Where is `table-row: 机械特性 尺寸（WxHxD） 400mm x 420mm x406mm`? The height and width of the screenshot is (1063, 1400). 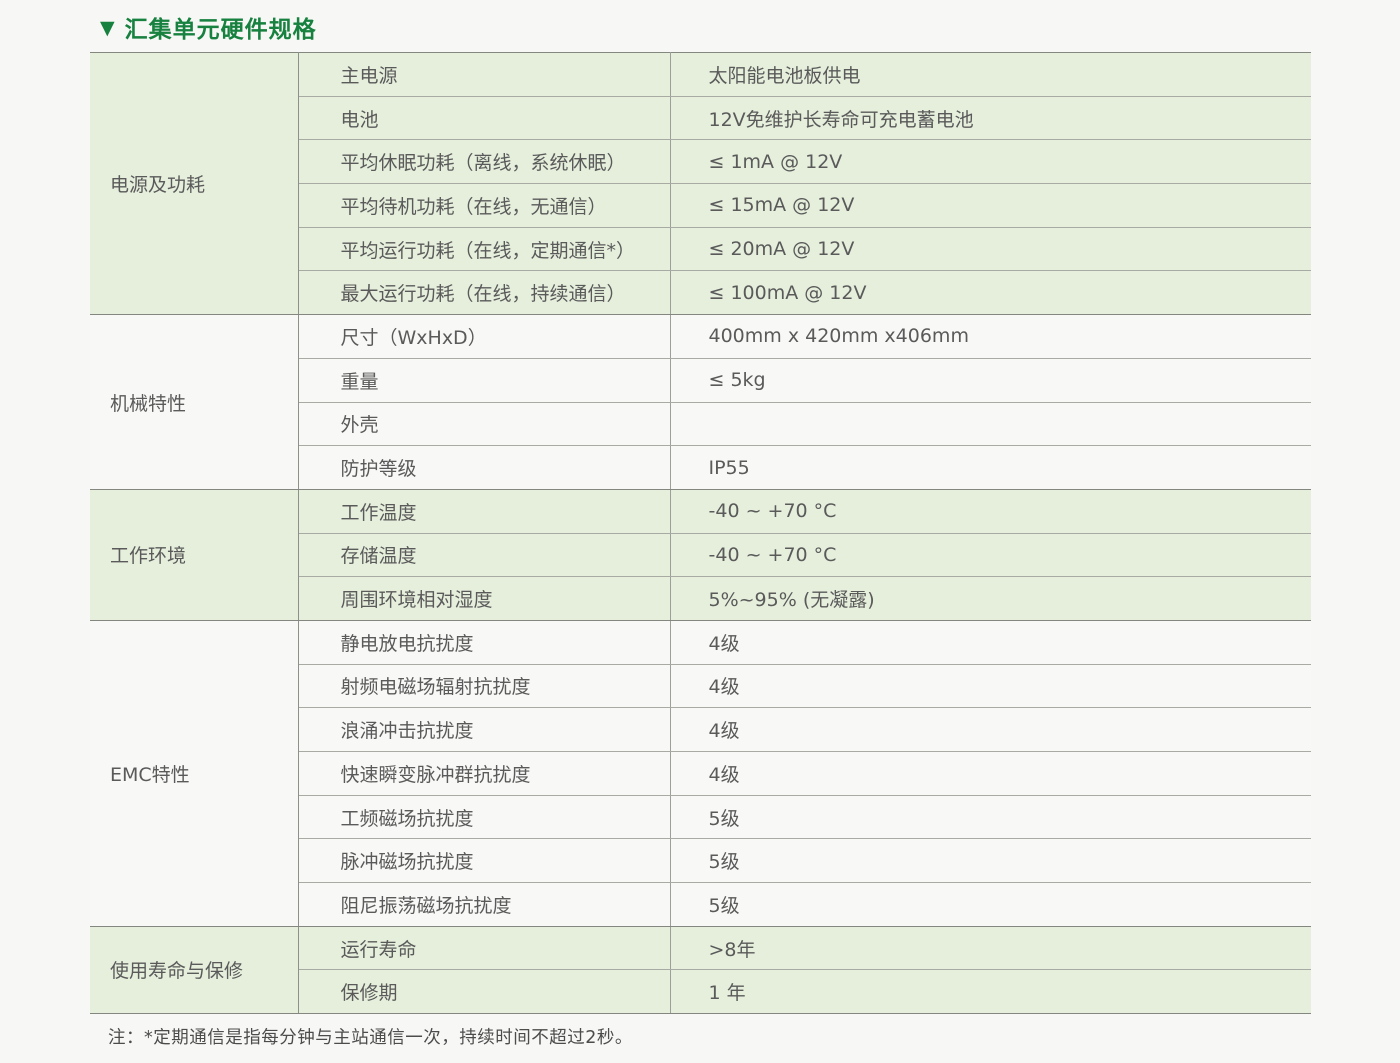 table-row: 机械特性 尺寸（WxHxD） 400mm x 420mm x406mm is located at coordinates (700, 402).